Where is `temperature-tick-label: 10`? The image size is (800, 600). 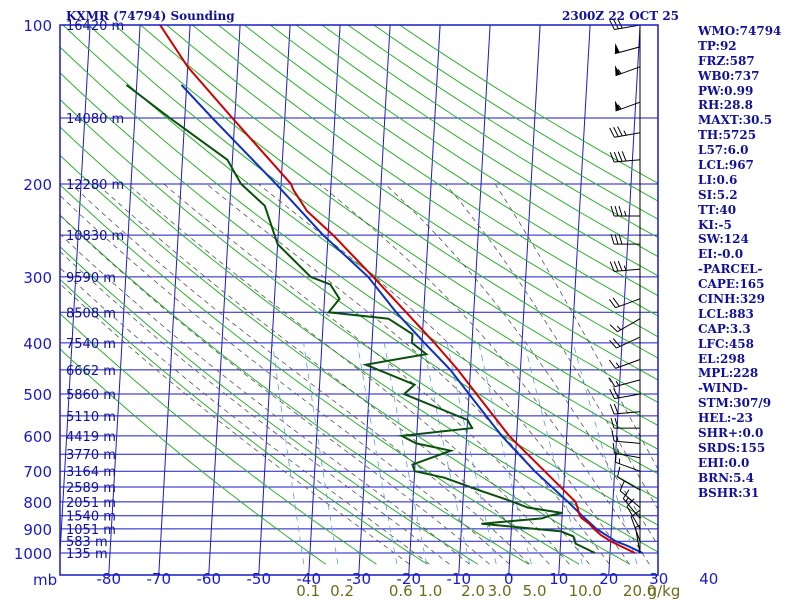
temperature-tick-label: 10 is located at coordinates (558, 579).